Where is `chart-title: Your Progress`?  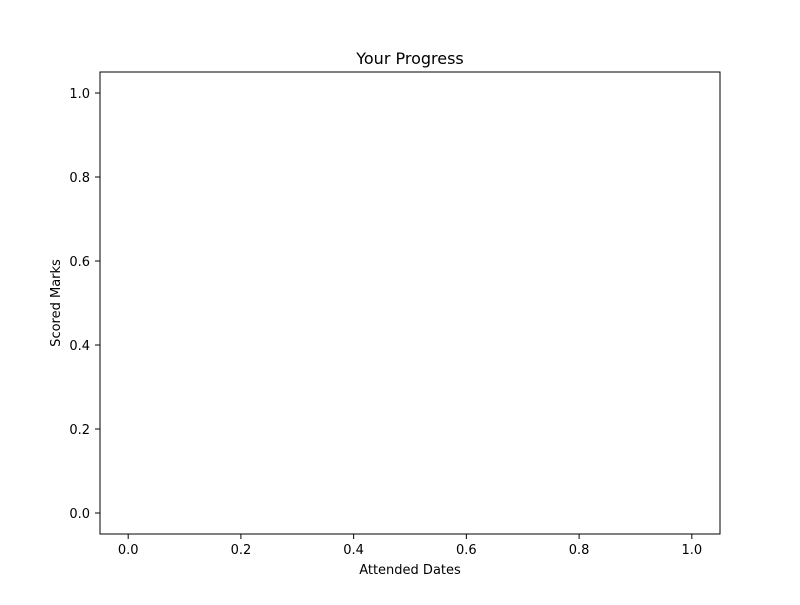 chart-title: Your Progress is located at coordinates (409, 58).